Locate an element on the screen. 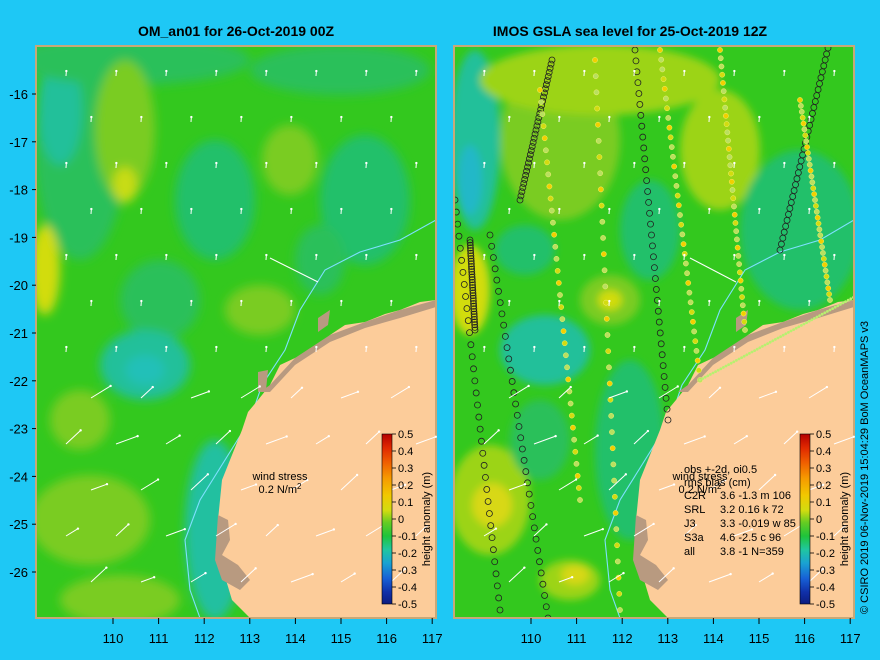  colorbar-tick-label: 0.2 is located at coordinates (823, 486).